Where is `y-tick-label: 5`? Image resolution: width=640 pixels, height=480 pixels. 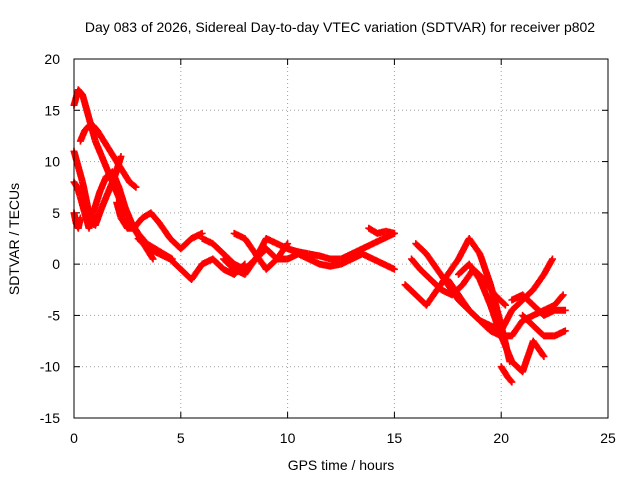
y-tick-label: 5 is located at coordinates (56, 213).